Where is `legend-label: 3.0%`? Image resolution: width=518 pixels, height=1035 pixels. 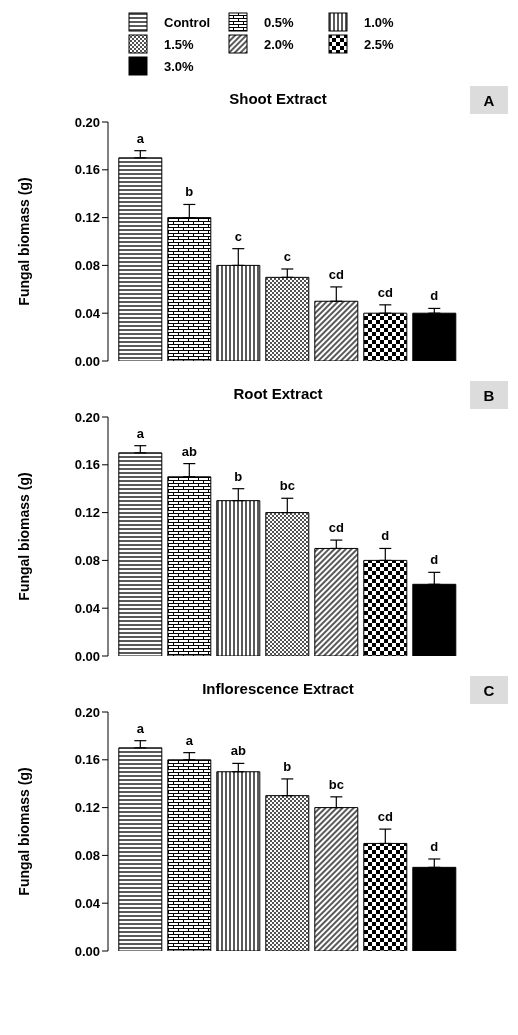
legend-label: 3.0% is located at coordinates (179, 66).